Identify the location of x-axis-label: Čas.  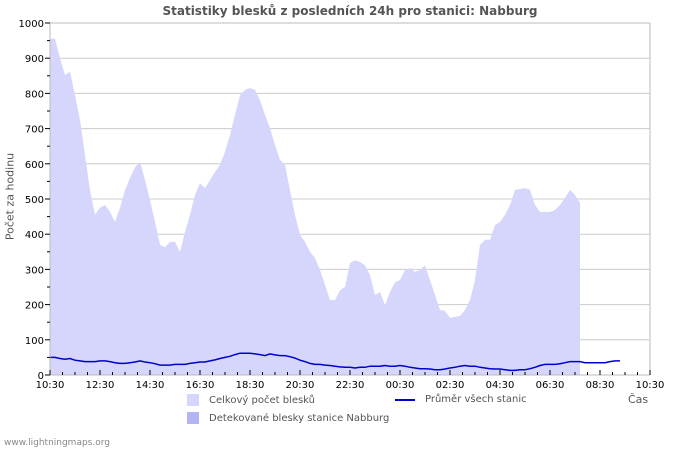
(638, 399).